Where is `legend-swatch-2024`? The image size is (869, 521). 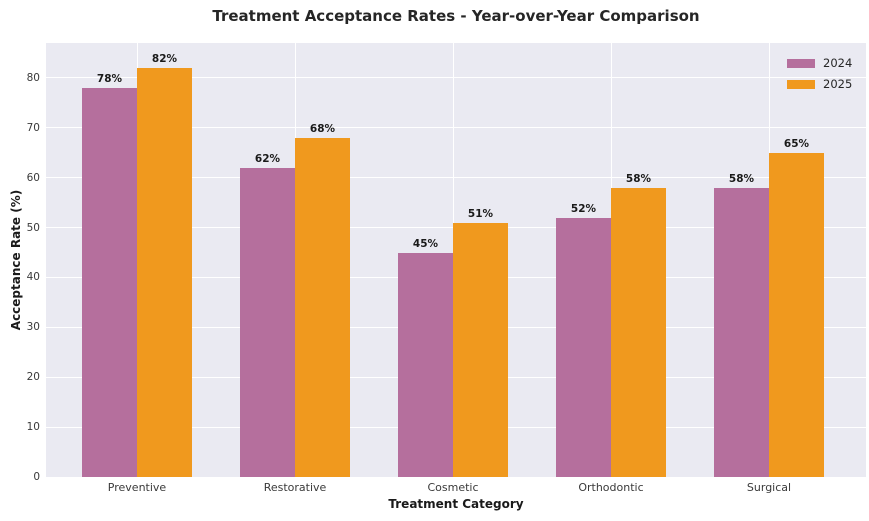
legend-swatch-2024 is located at coordinates (801, 63).